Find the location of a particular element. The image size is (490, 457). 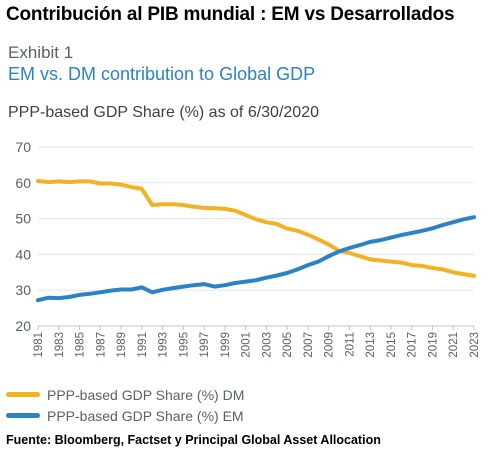

legend-swatch-dm is located at coordinates (23, 394).